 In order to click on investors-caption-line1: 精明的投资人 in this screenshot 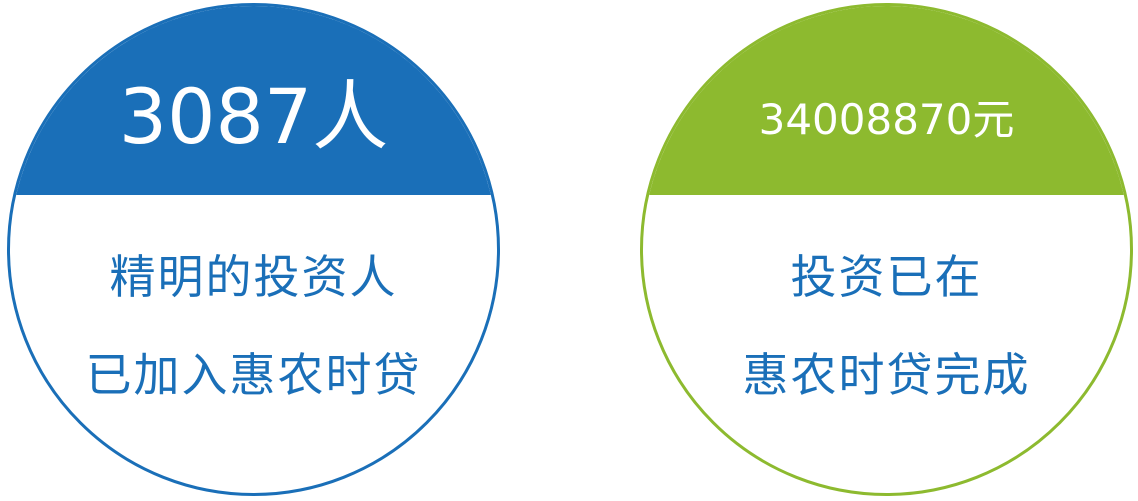, I will do `click(253, 277)`.